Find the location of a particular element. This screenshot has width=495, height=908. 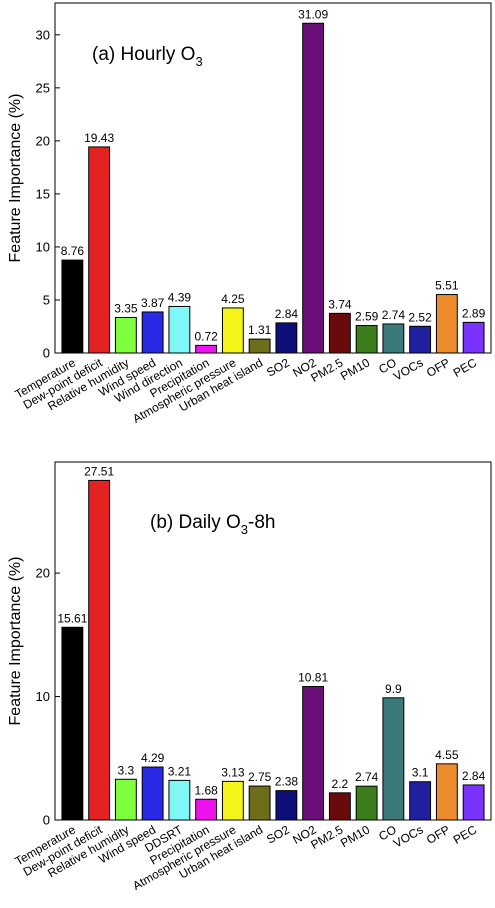

data-label: 3.74 is located at coordinates (340, 304).